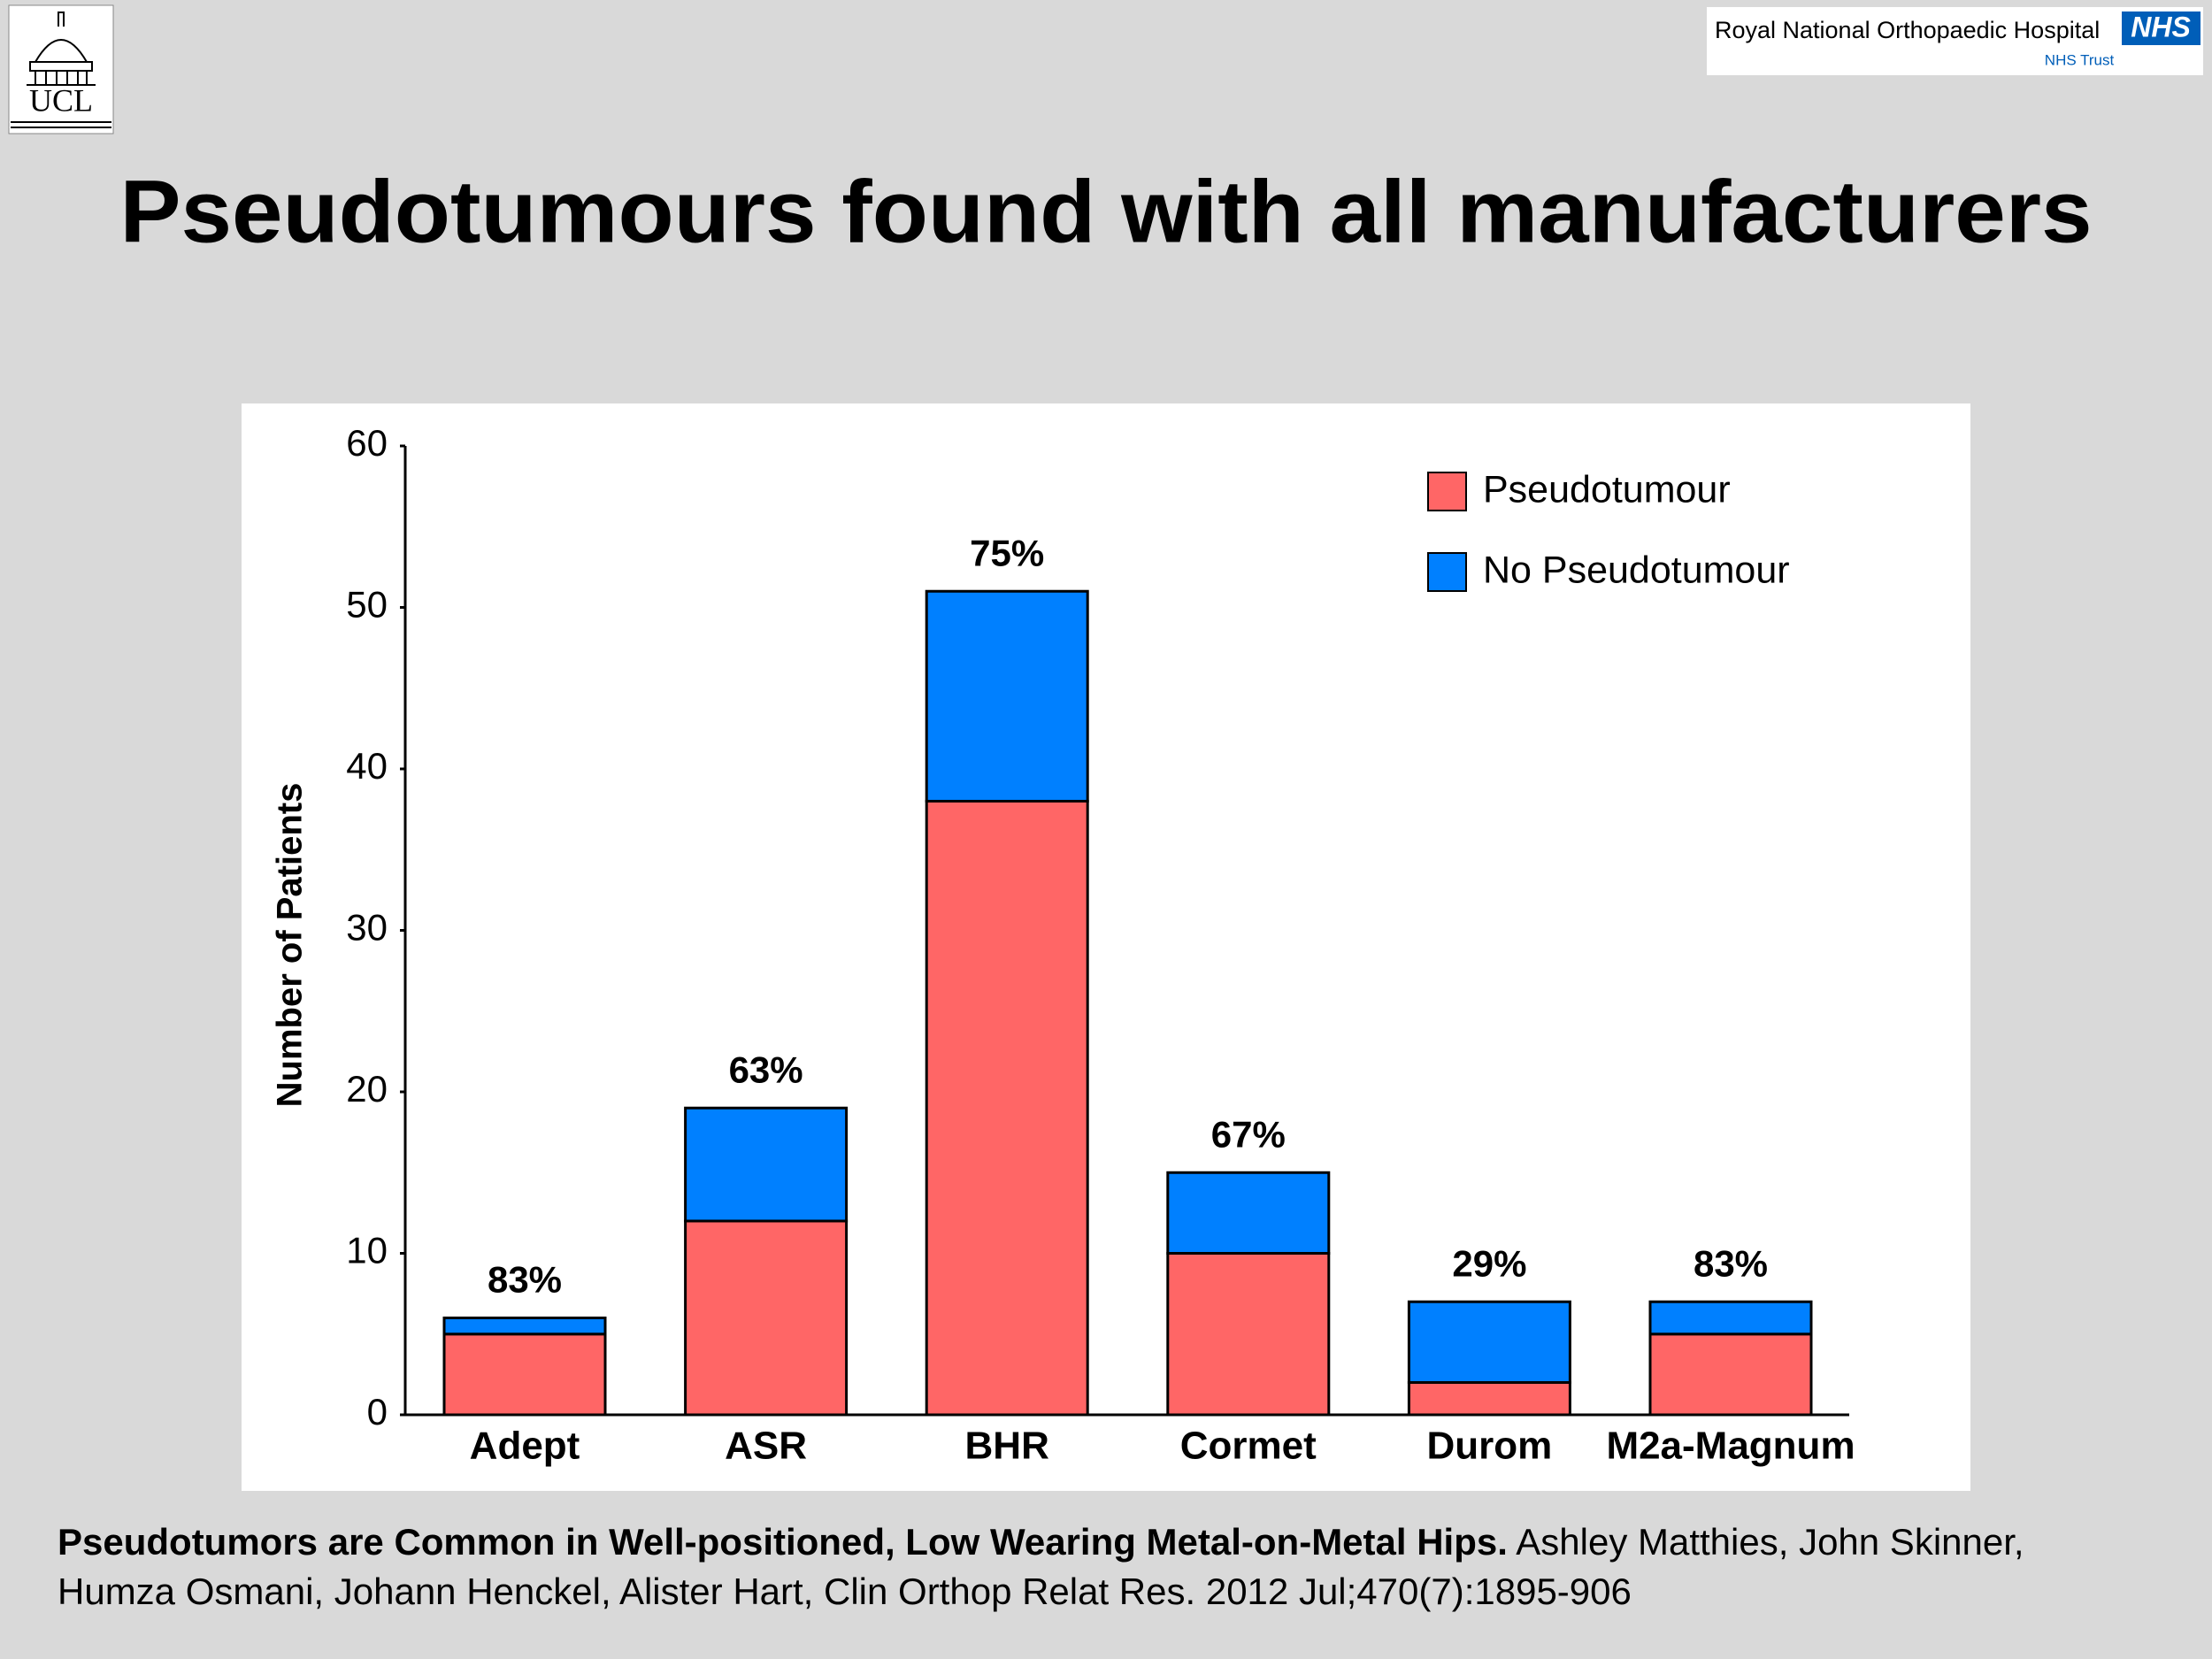 The height and width of the screenshot is (1659, 2212). Describe the element at coordinates (525, 1447) in the screenshot. I see `x-tick-label: Adept` at that location.